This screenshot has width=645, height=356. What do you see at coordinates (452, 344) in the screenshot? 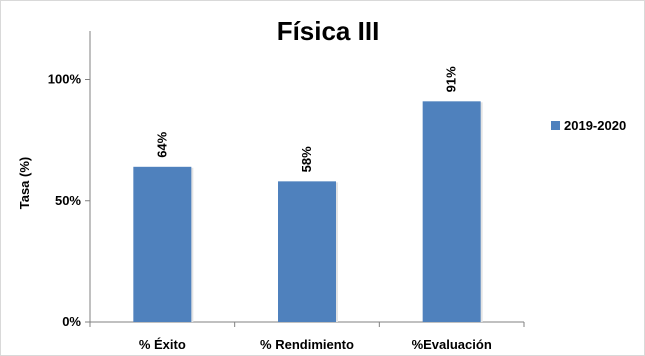
I see `category-label: %Evaluación` at bounding box center [452, 344].